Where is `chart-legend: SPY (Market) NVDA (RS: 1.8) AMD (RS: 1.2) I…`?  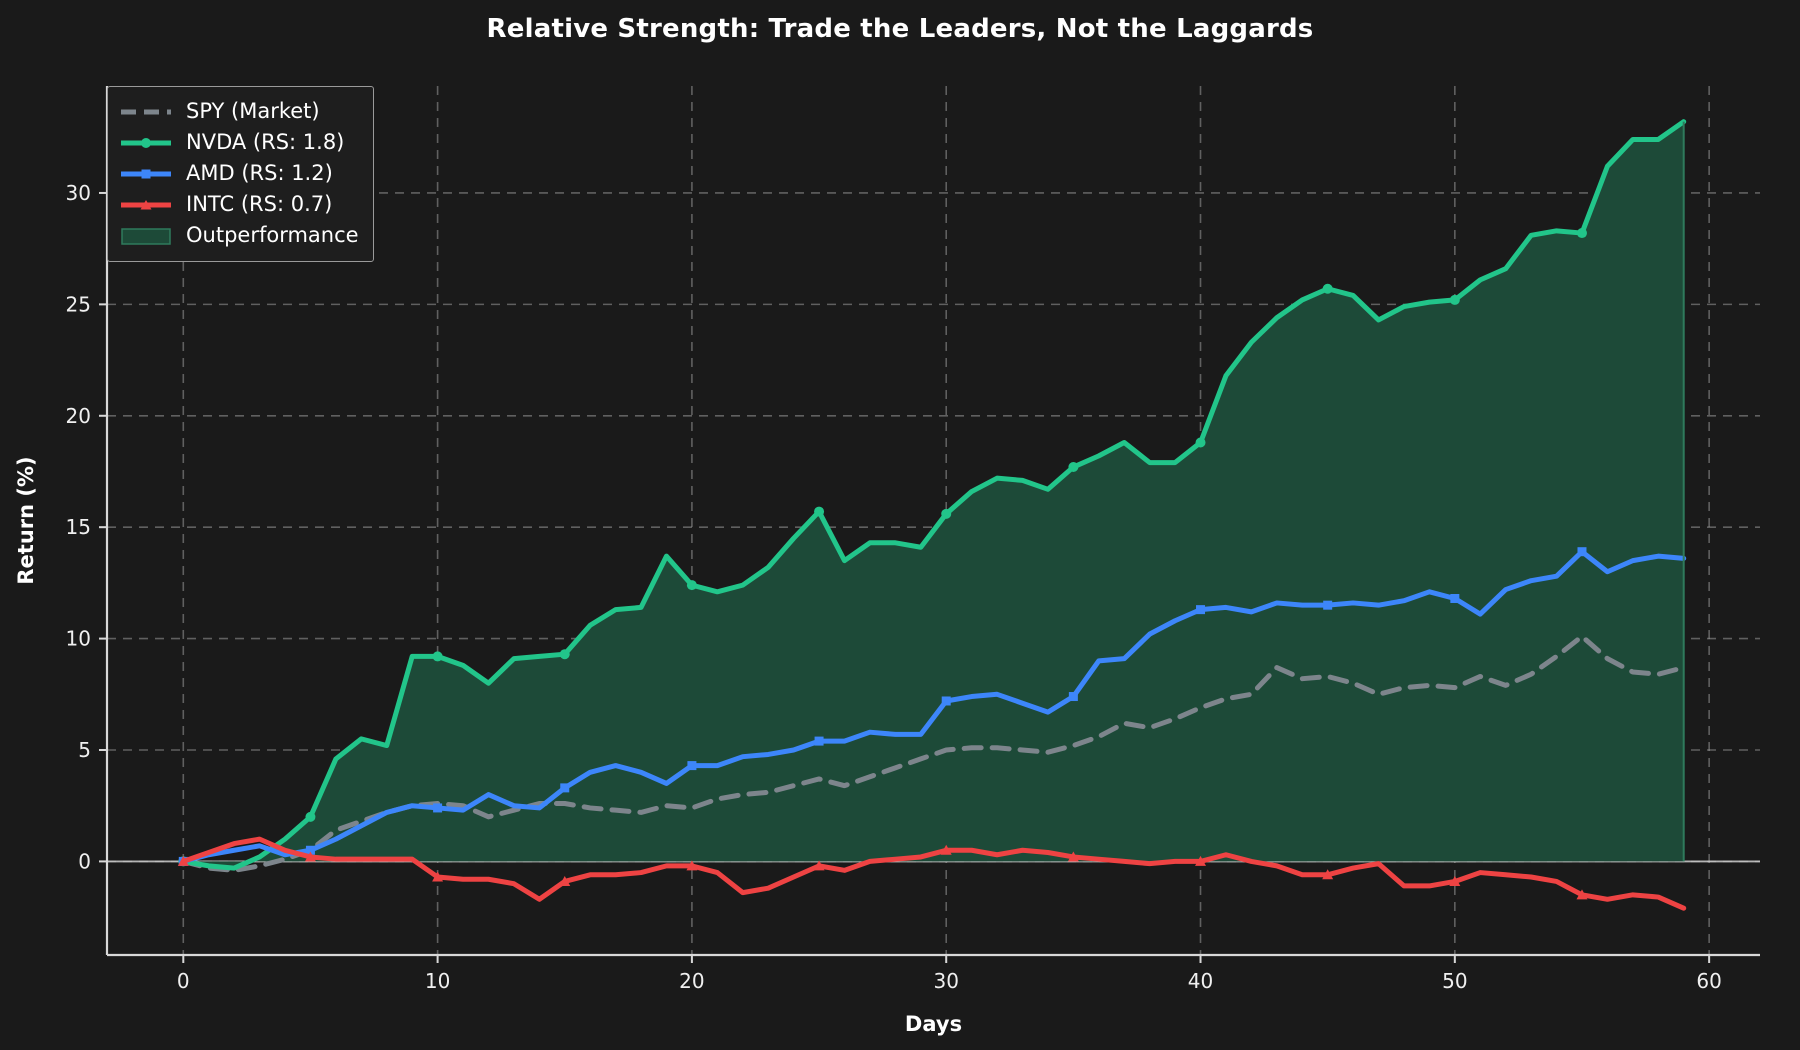 chart-legend: SPY (Market) NVDA (RS: 1.8) AMD (RS: 1.2) I… is located at coordinates (240, 174).